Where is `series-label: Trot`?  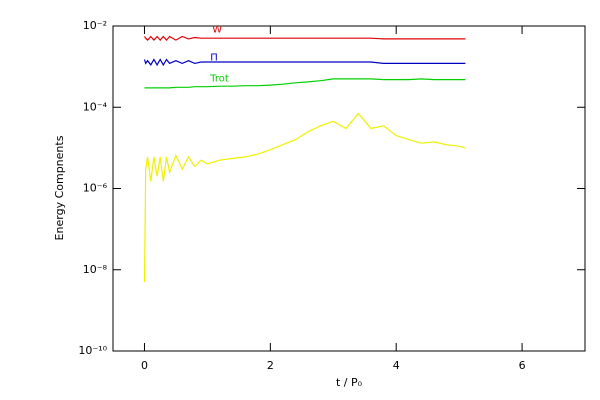
series-label: Trot is located at coordinates (219, 78).